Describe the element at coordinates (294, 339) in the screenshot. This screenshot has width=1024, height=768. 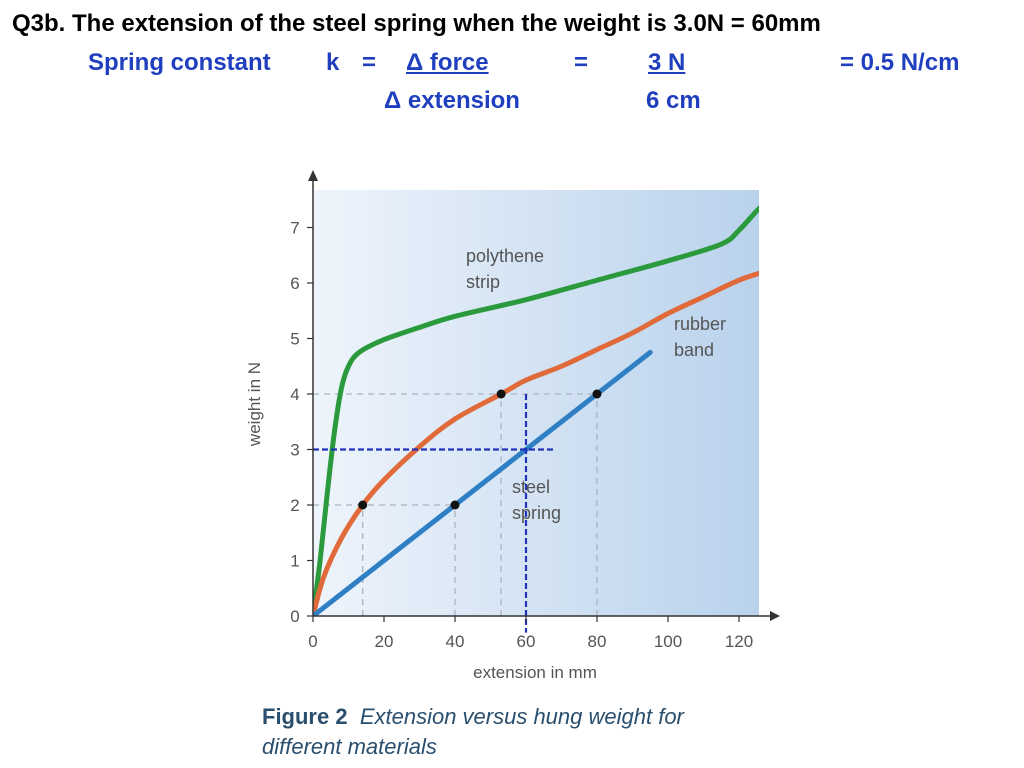
I see `y-tick-label: 5` at that location.